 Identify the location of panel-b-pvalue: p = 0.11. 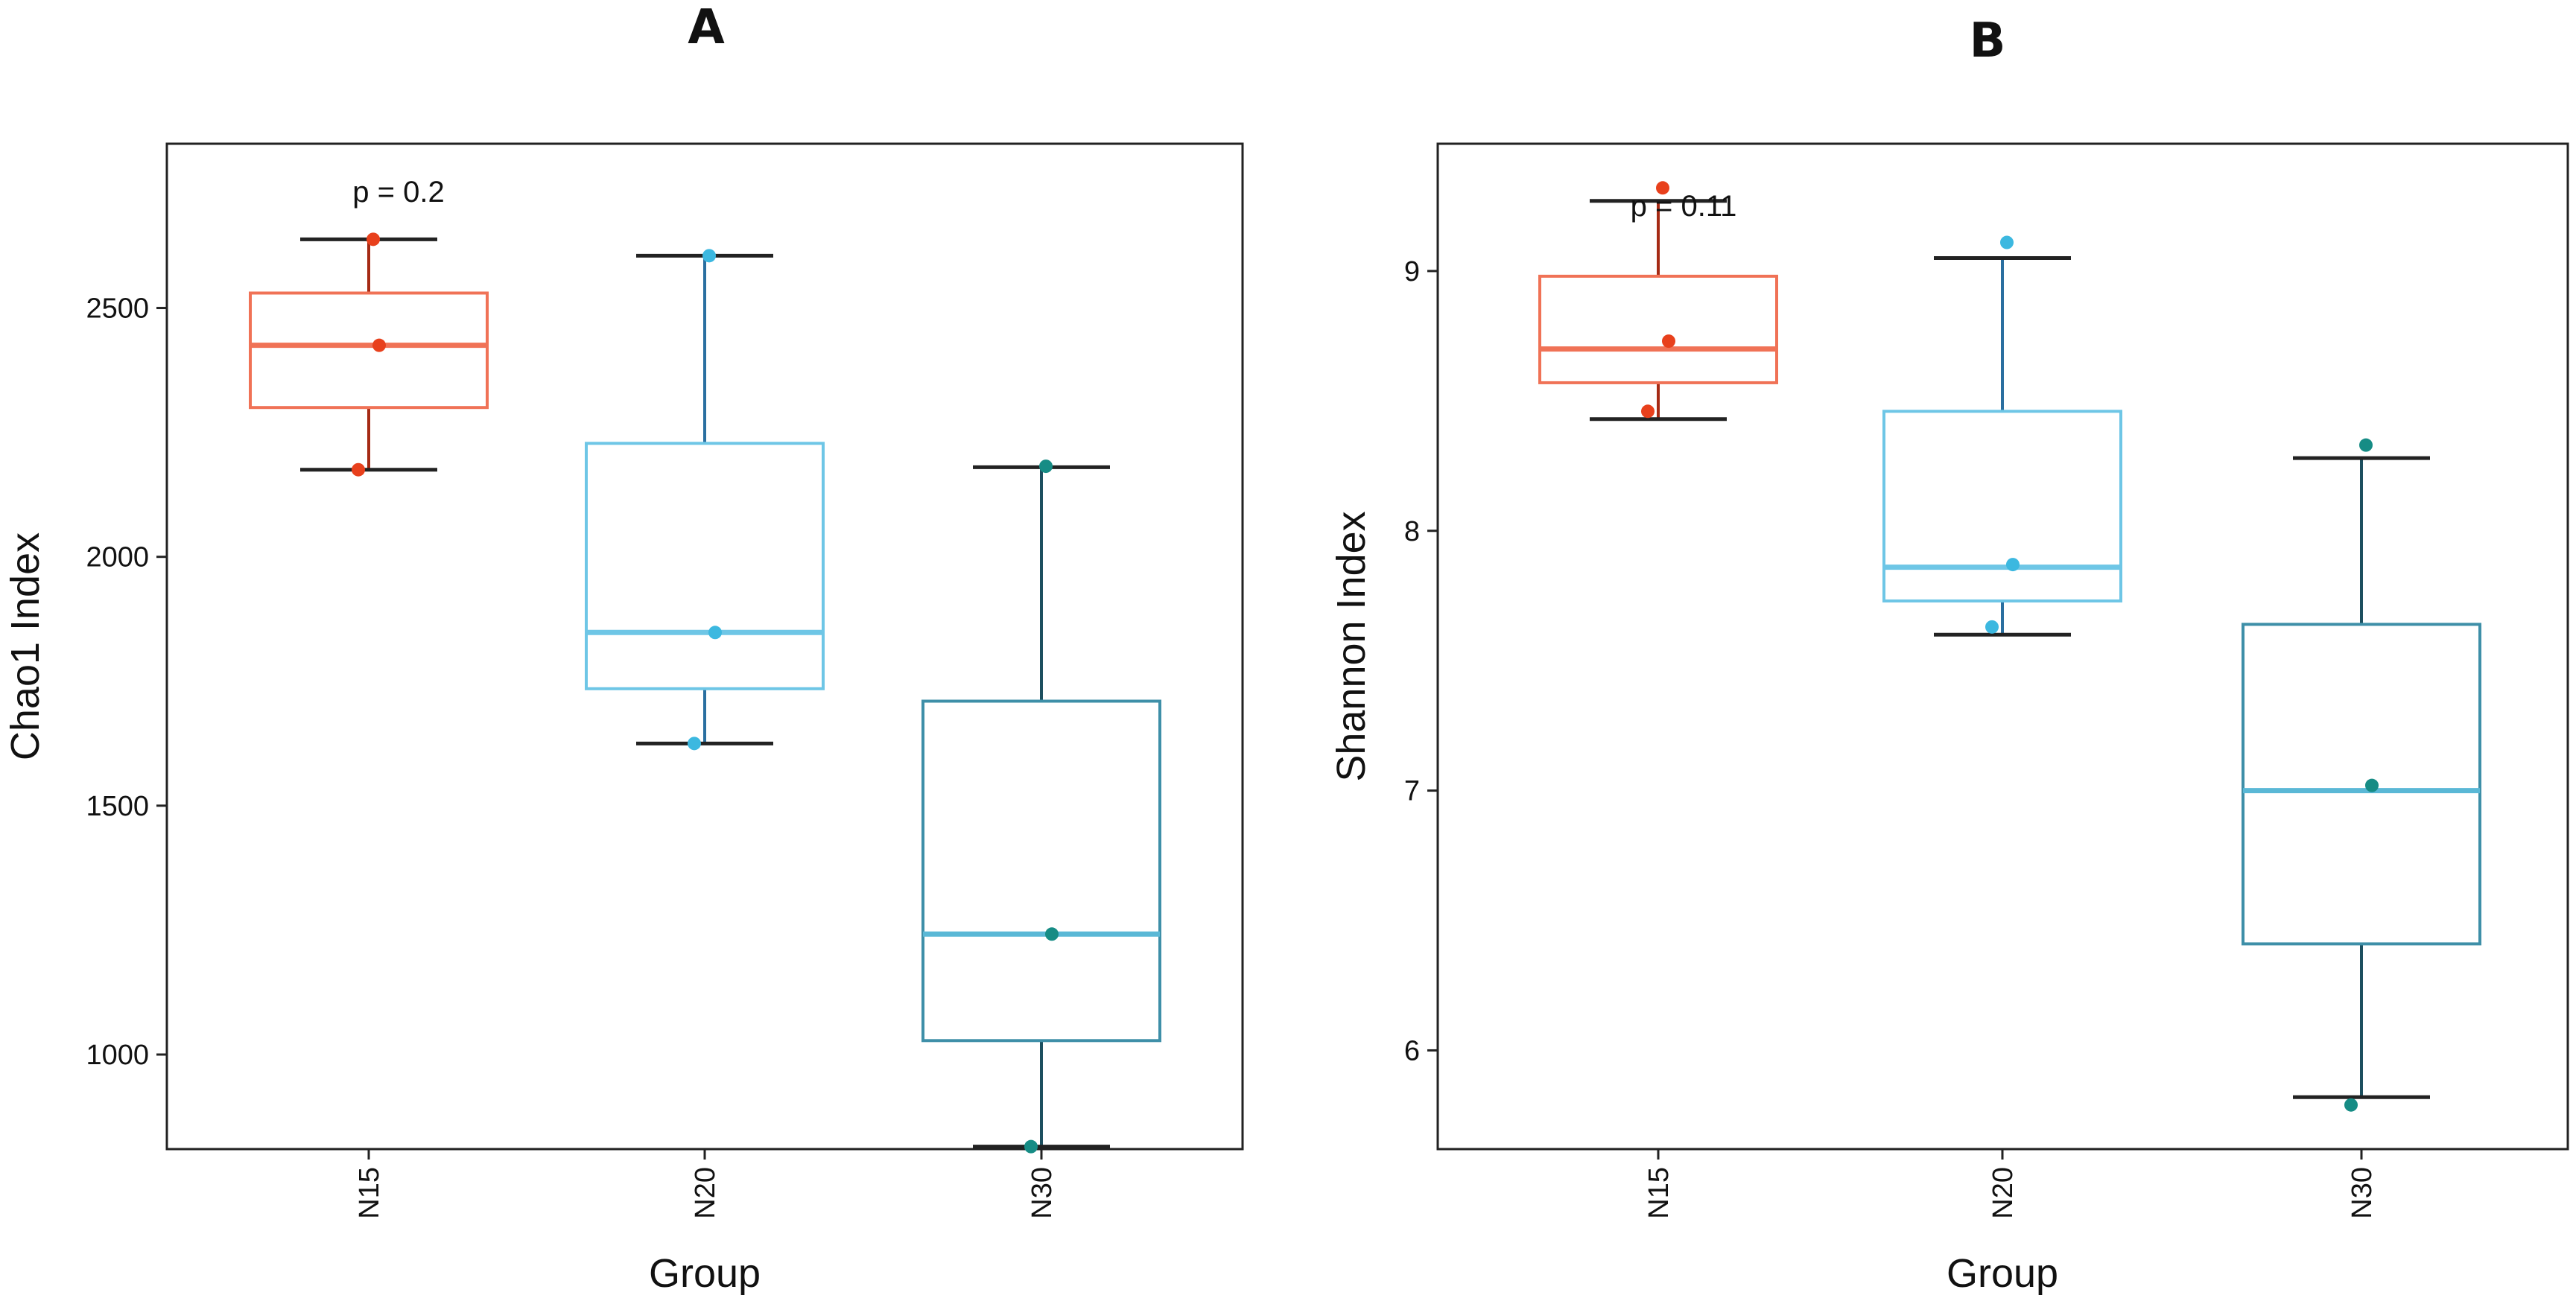
(1684, 207).